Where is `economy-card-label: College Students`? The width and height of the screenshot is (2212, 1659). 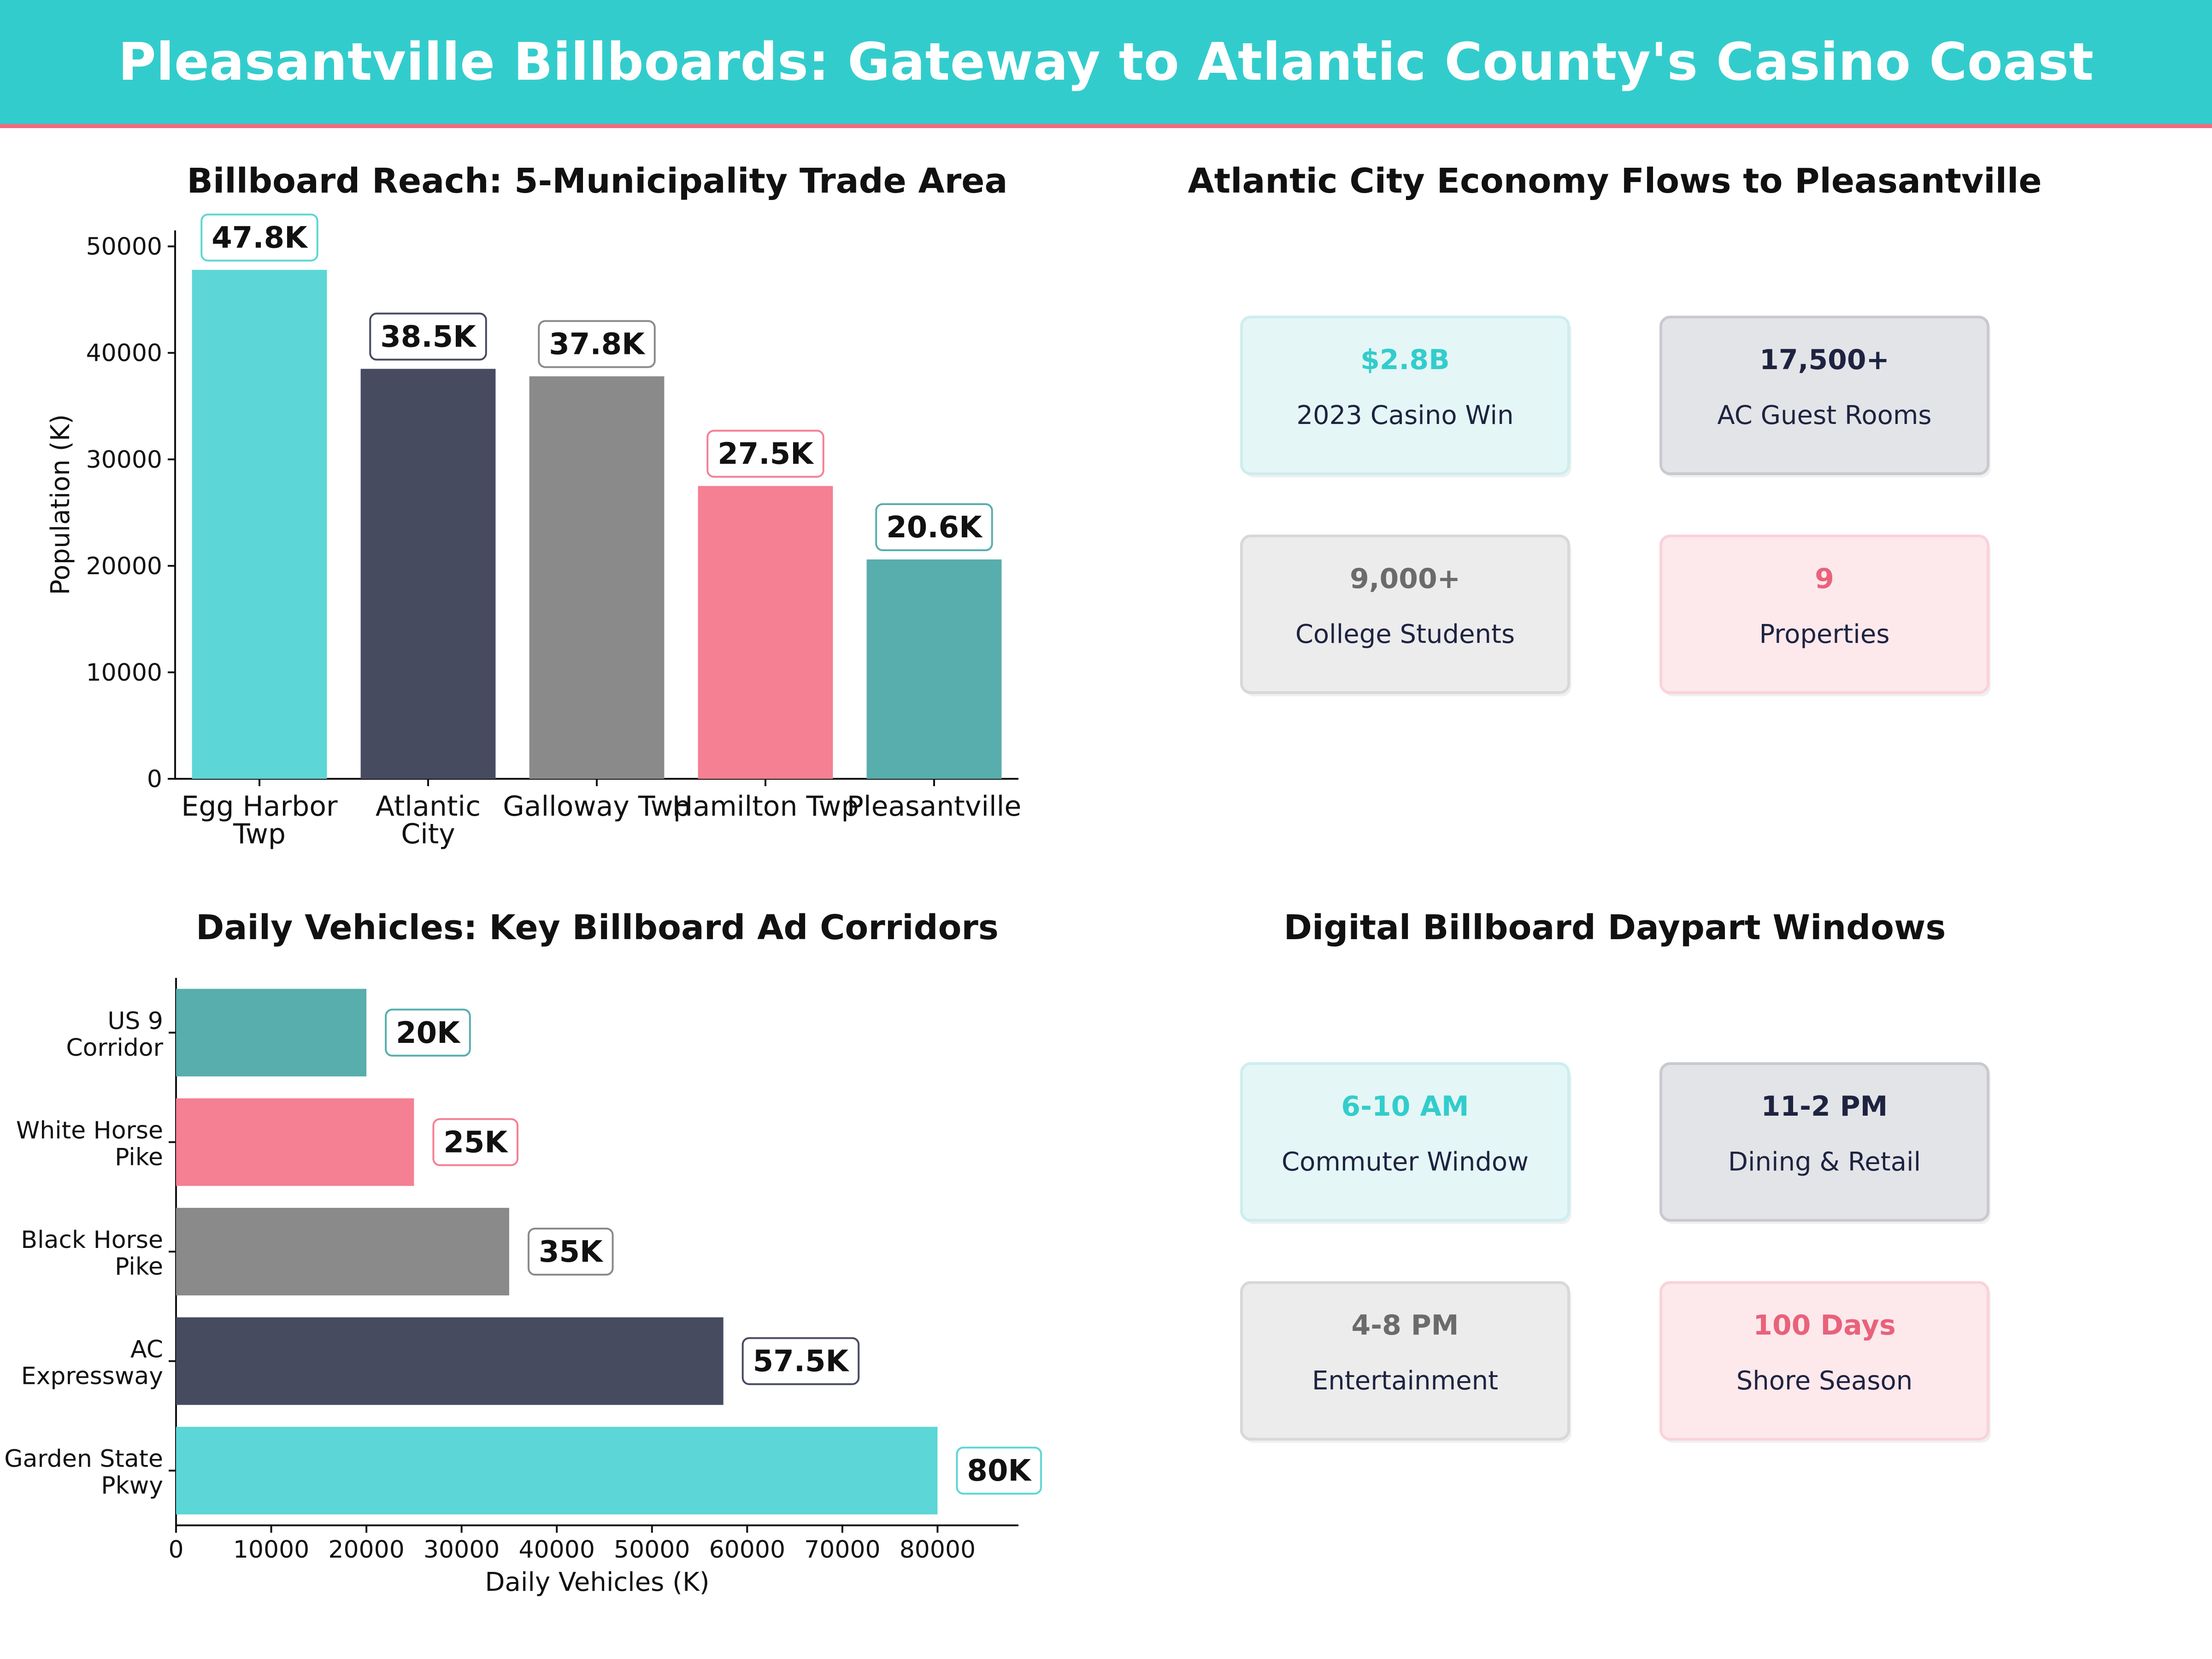
economy-card-label: College Students is located at coordinates (1405, 634).